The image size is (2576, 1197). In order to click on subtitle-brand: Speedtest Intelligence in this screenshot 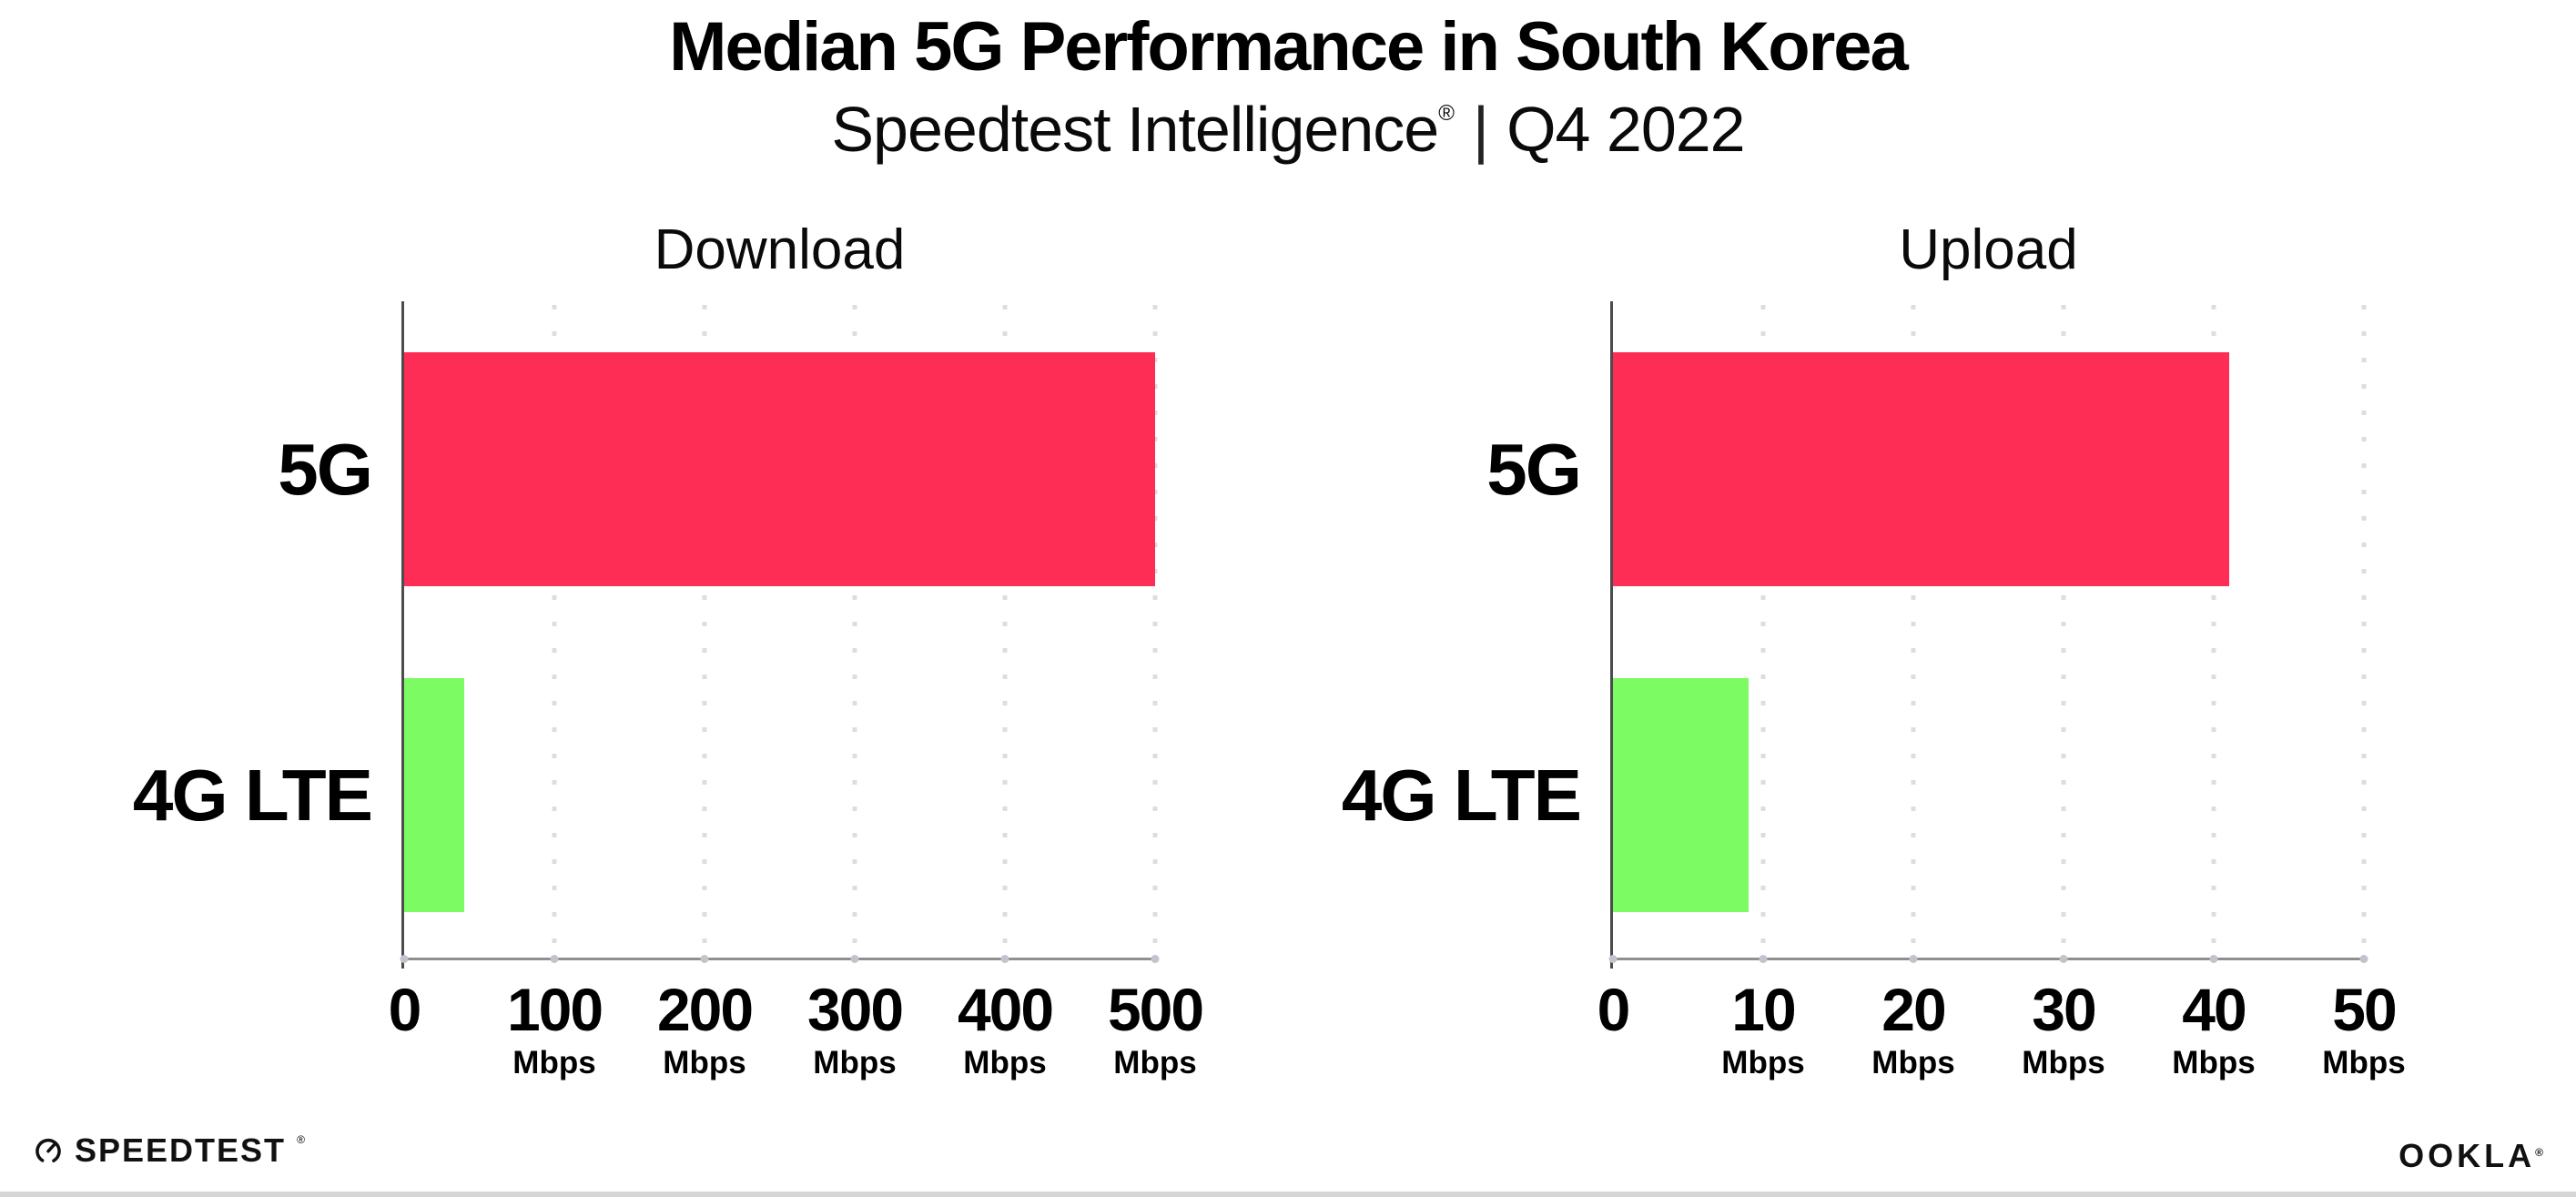, I will do `click(1135, 130)`.